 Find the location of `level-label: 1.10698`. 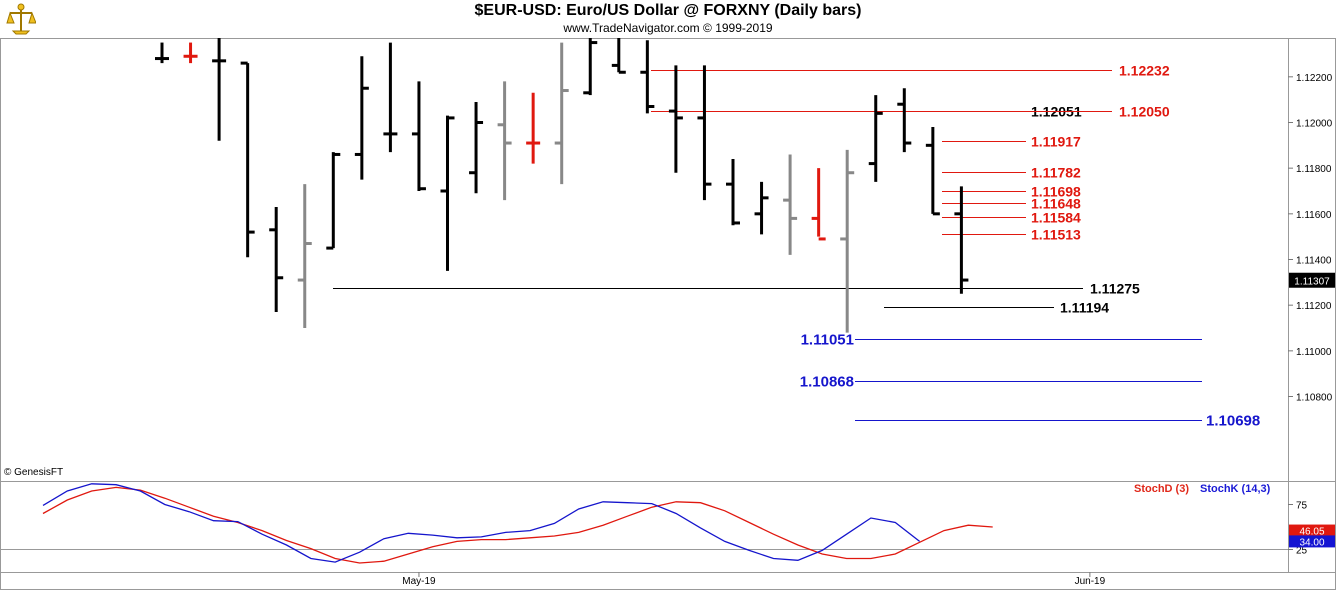

level-label: 1.10698 is located at coordinates (1233, 421).